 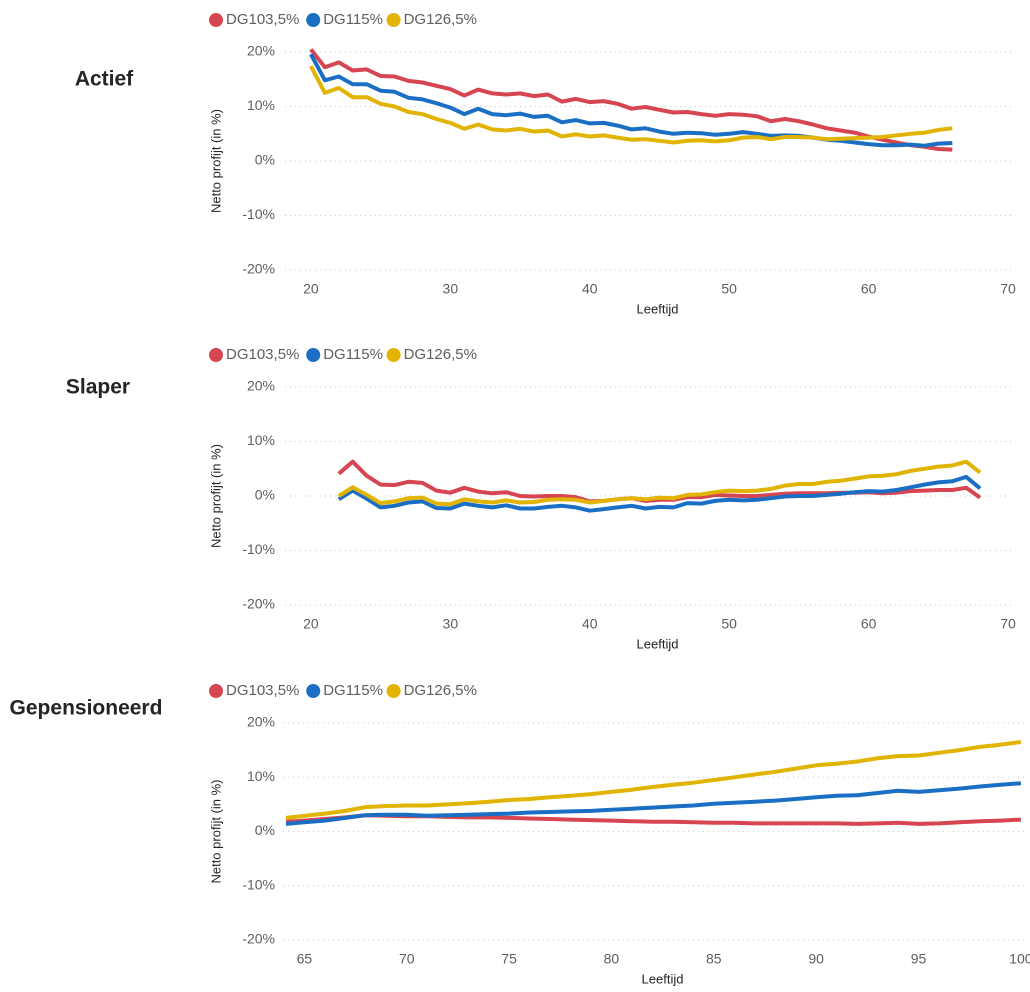 I want to click on chart-title: Gepensioneerd, so click(x=86, y=708).